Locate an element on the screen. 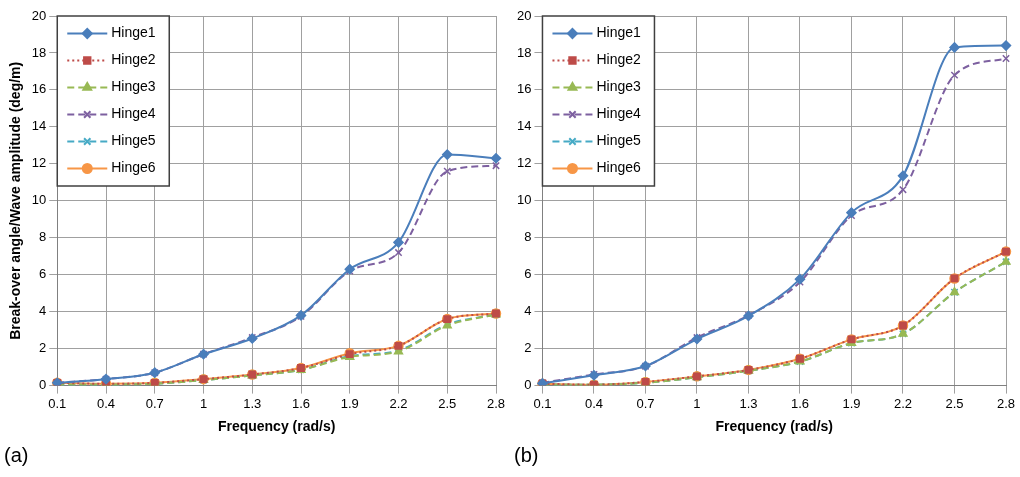 This screenshot has width=1020, height=477. y-axis-title: Break-over angle/Wave amplitude (deg/m) is located at coordinates (15, 200).